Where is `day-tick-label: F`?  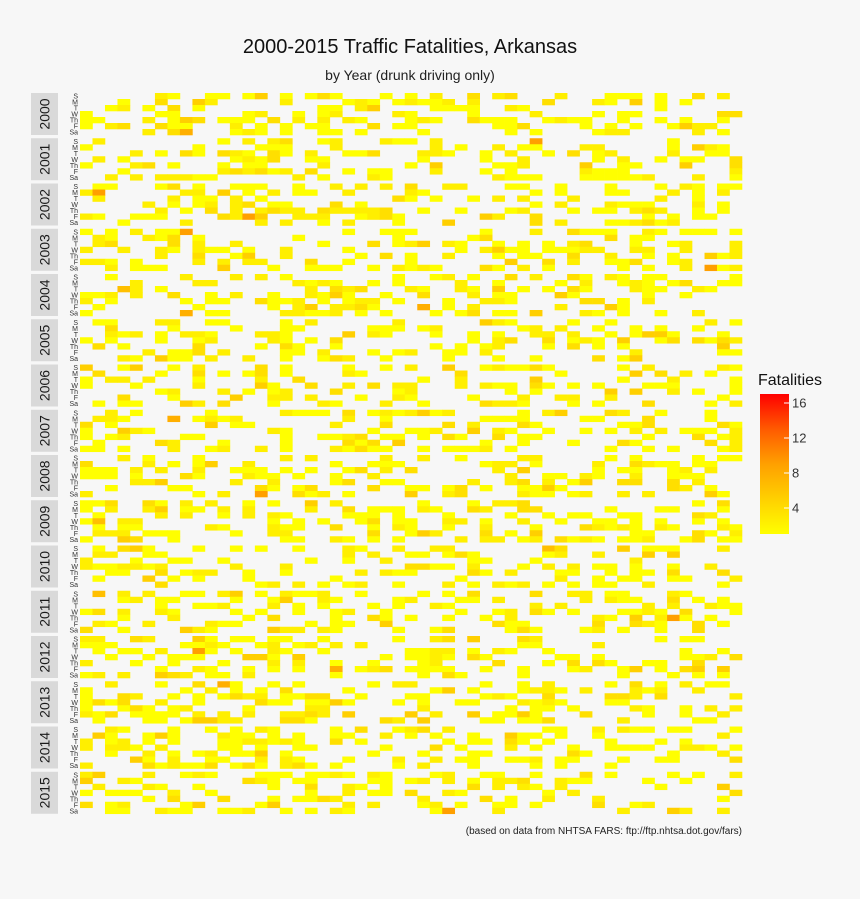
day-tick-label: F is located at coordinates (76, 534).